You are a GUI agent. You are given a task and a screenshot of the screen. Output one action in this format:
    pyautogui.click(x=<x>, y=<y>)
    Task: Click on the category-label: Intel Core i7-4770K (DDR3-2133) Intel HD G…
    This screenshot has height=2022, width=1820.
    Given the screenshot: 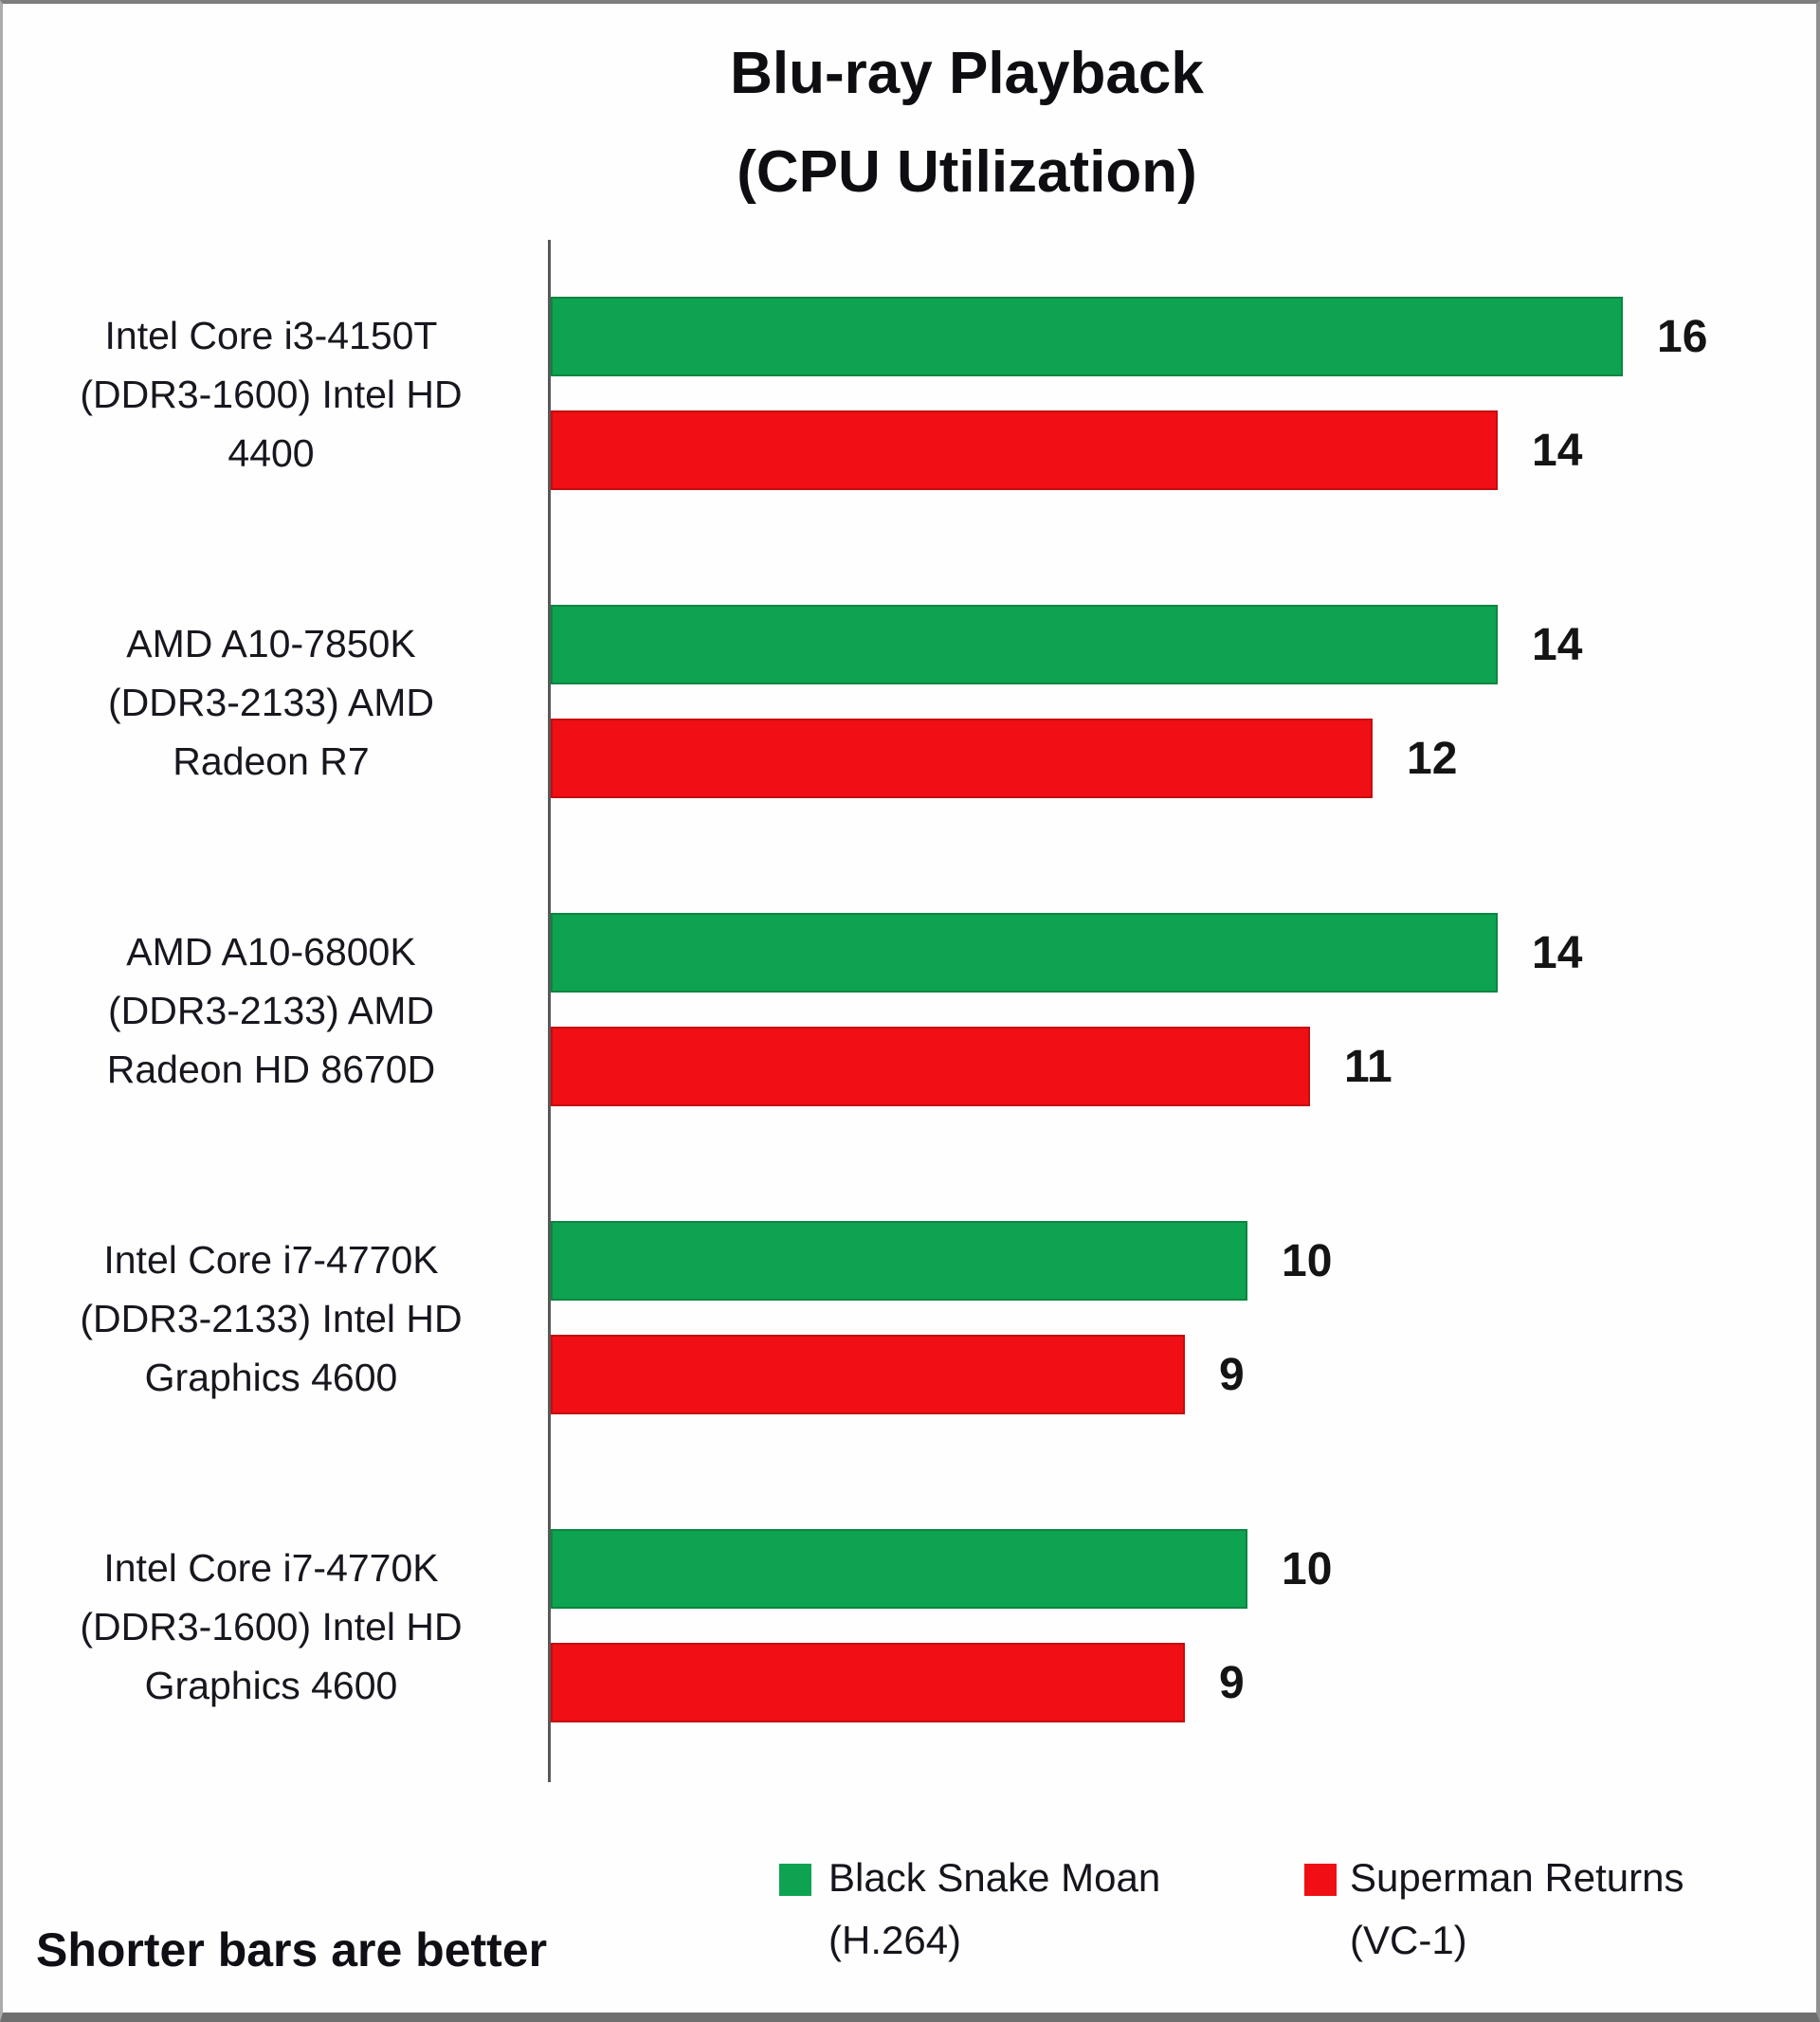 What is the action you would take?
    pyautogui.click(x=271, y=1318)
    